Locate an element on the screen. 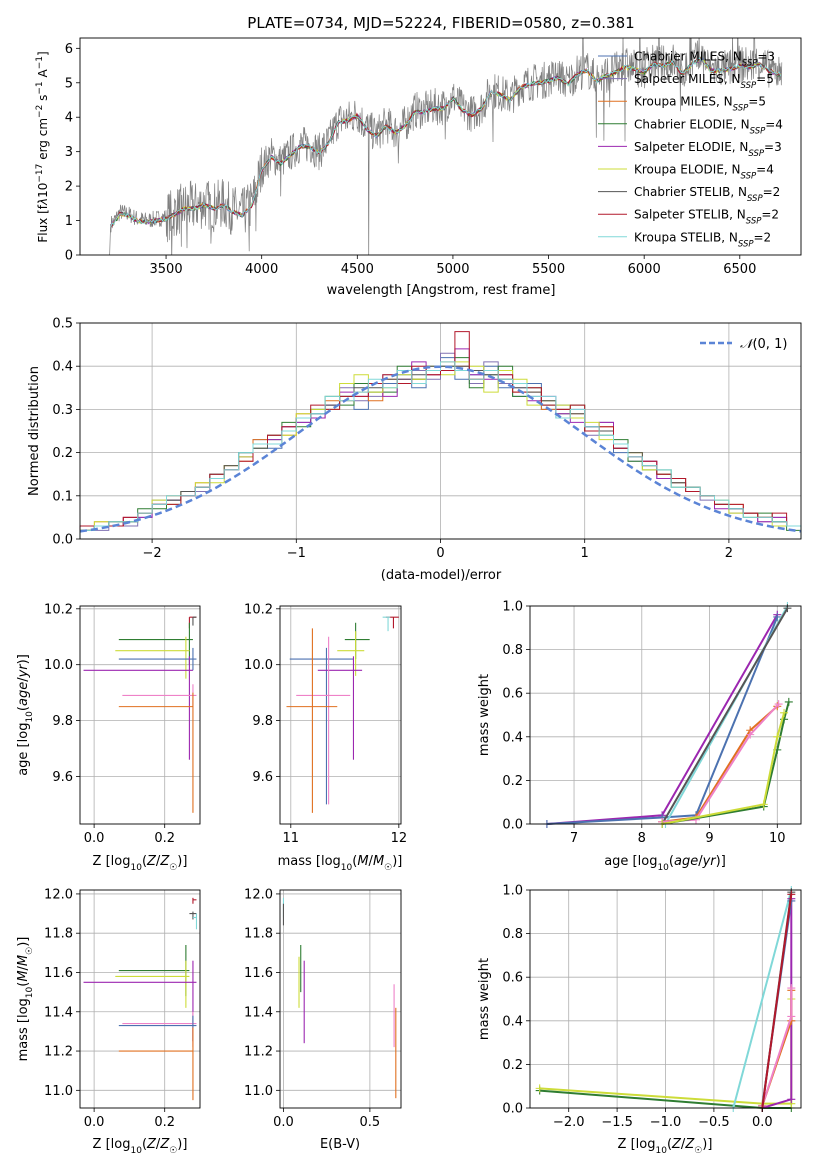 The image size is (819, 1170). mass-vs-ebv-xtick-label: 0.0 is located at coordinates (283, 1122).